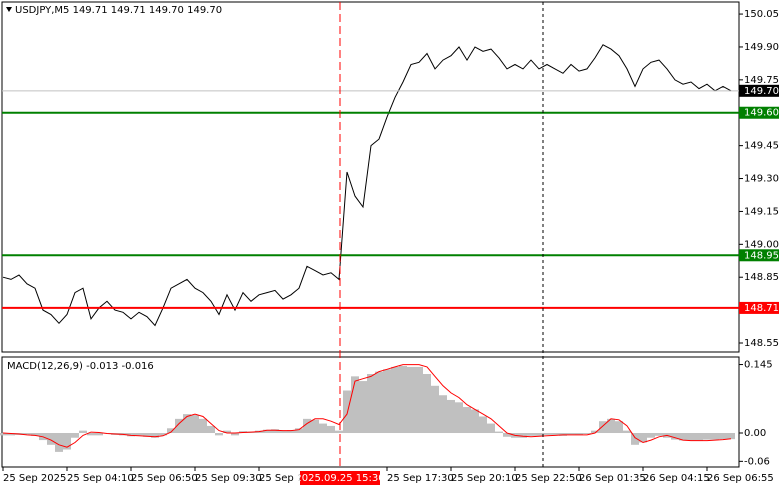  What do you see at coordinates (548, 478) in the screenshot?
I see `x-tick-label: 25 Sep 22:50` at bounding box center [548, 478].